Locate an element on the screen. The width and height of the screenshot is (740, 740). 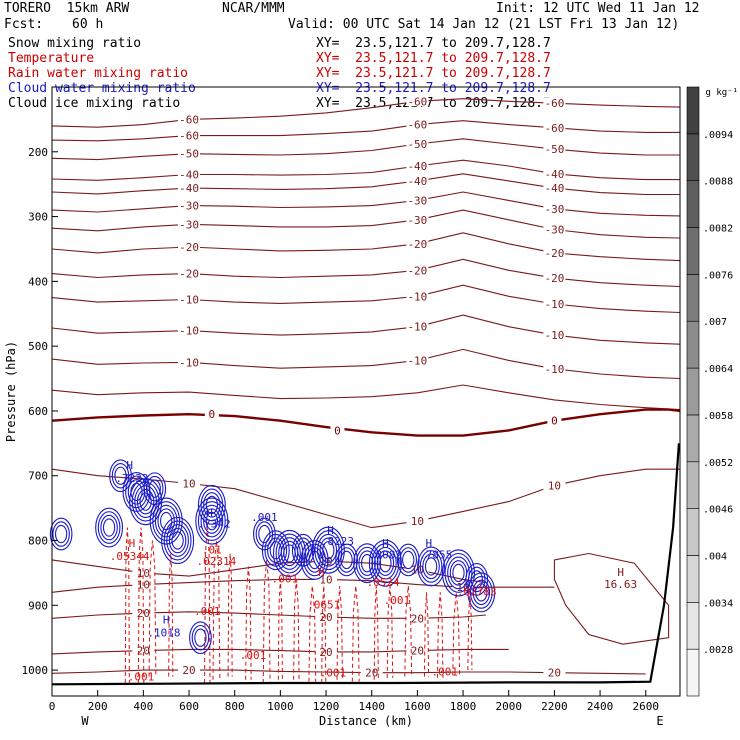
y-tick-label: 800 is located at coordinates (38, 541).